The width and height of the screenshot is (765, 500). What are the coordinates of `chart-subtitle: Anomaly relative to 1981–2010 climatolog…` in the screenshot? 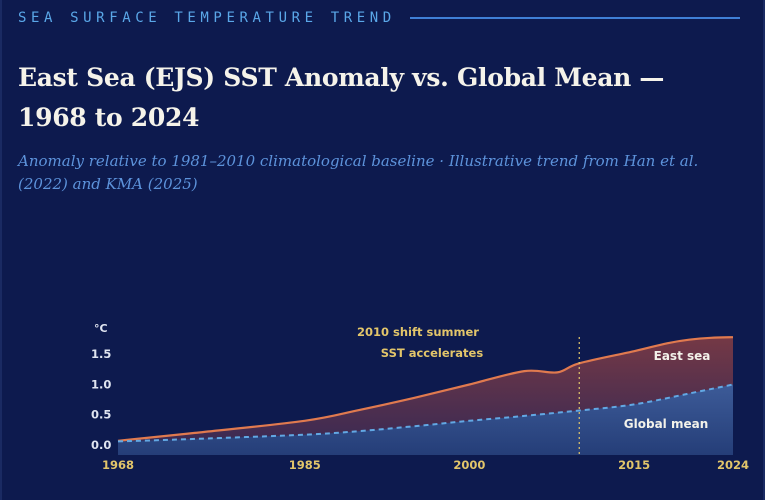 It's located at (358, 172).